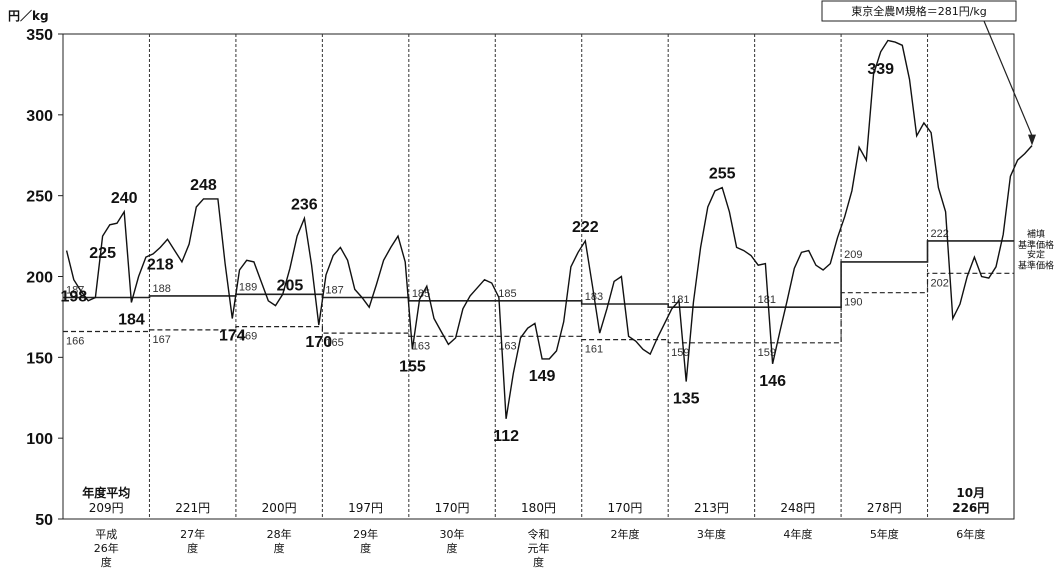 Image resolution: width=1058 pixels, height=576 pixels. Describe the element at coordinates (928, 73) in the screenshot. I see `current-price-callout: 東京全農M規格＝281円/kg` at that location.